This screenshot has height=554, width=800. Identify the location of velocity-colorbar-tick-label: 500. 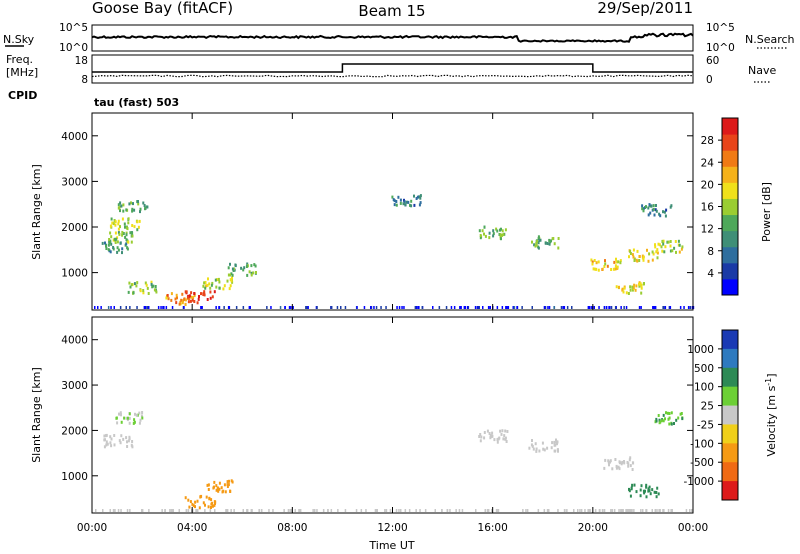
(704, 369).